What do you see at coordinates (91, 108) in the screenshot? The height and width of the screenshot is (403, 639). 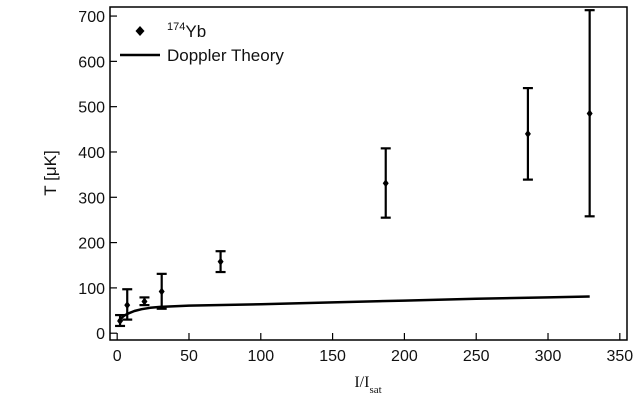 I see `y-tick-label: 500` at bounding box center [91, 108].